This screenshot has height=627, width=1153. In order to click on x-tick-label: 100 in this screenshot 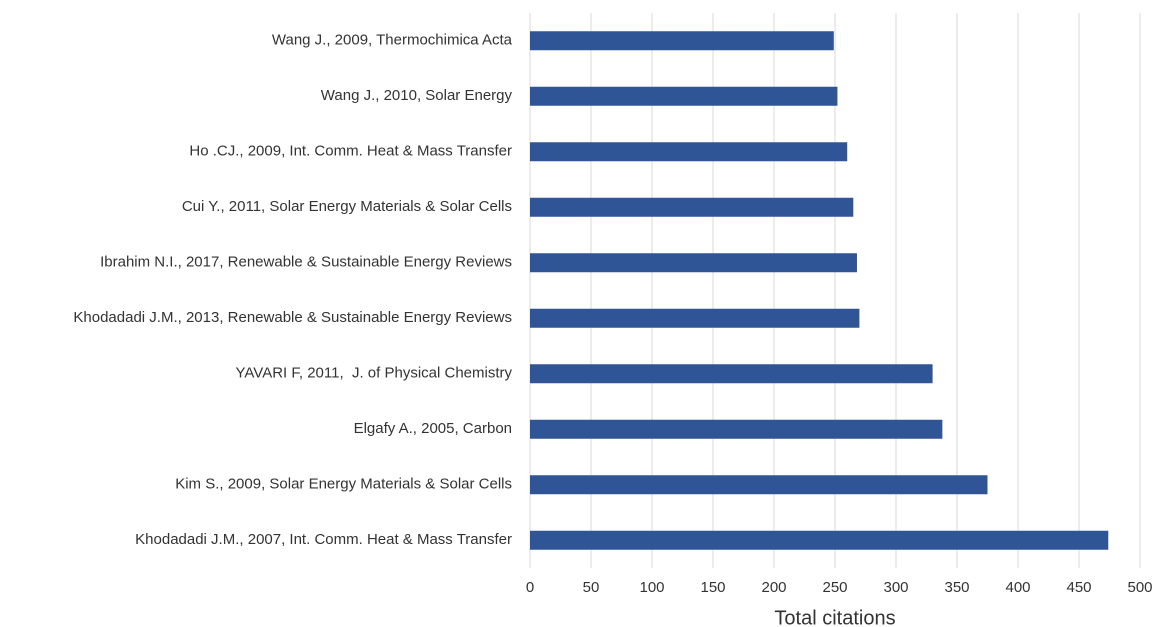, I will do `click(651, 587)`.